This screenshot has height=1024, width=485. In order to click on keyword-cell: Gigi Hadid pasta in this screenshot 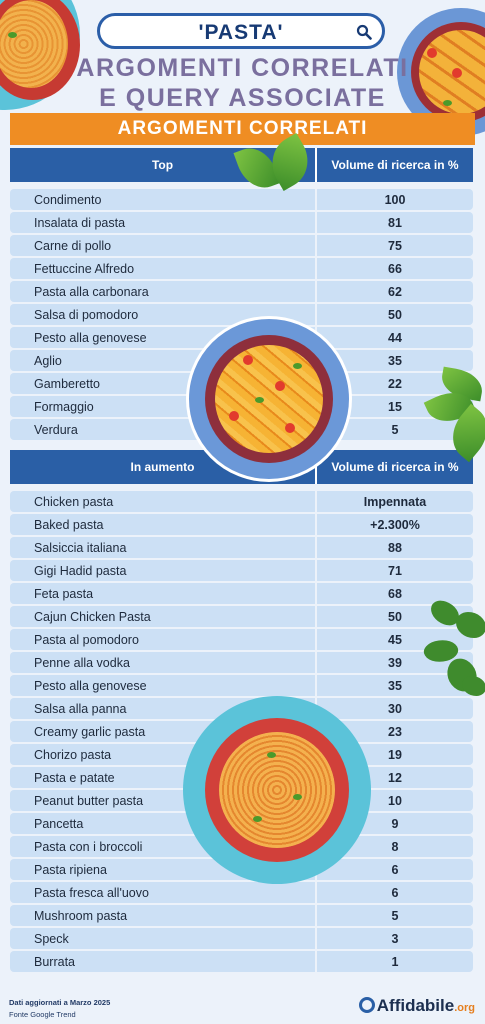, I will do `click(162, 570)`.